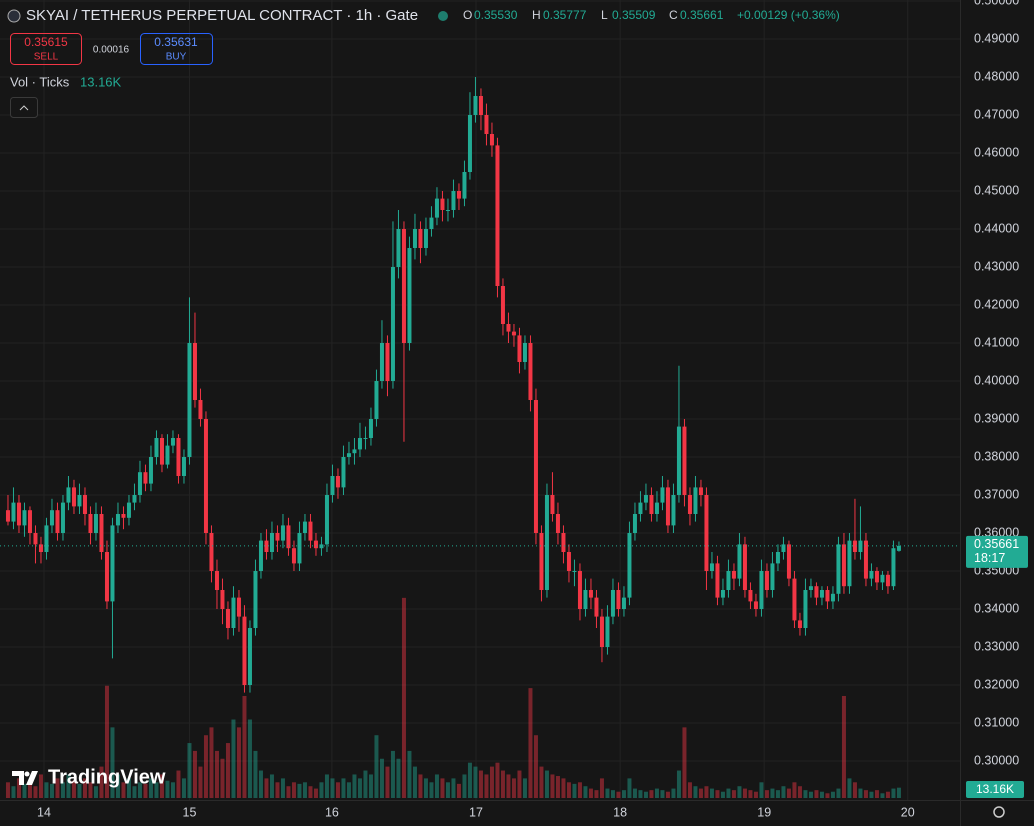 The height and width of the screenshot is (826, 1034). Describe the element at coordinates (46, 49) in the screenshot. I see `sell-button` at that location.